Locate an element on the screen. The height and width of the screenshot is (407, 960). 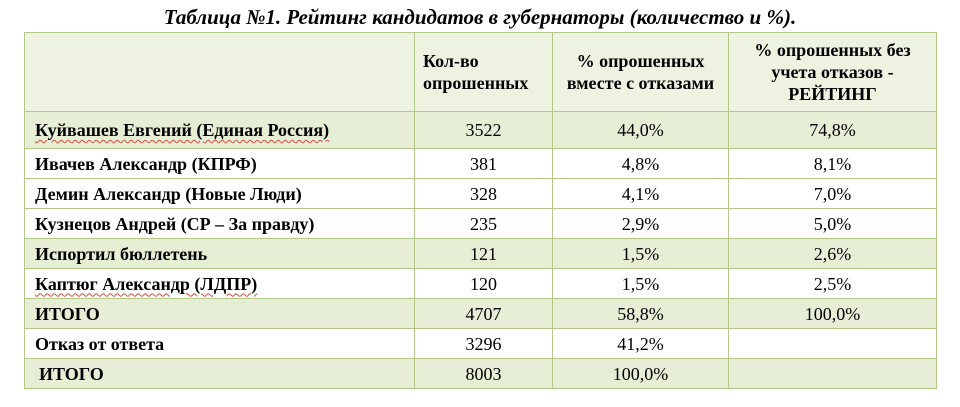
row-count: 8003 is located at coordinates (483, 373).